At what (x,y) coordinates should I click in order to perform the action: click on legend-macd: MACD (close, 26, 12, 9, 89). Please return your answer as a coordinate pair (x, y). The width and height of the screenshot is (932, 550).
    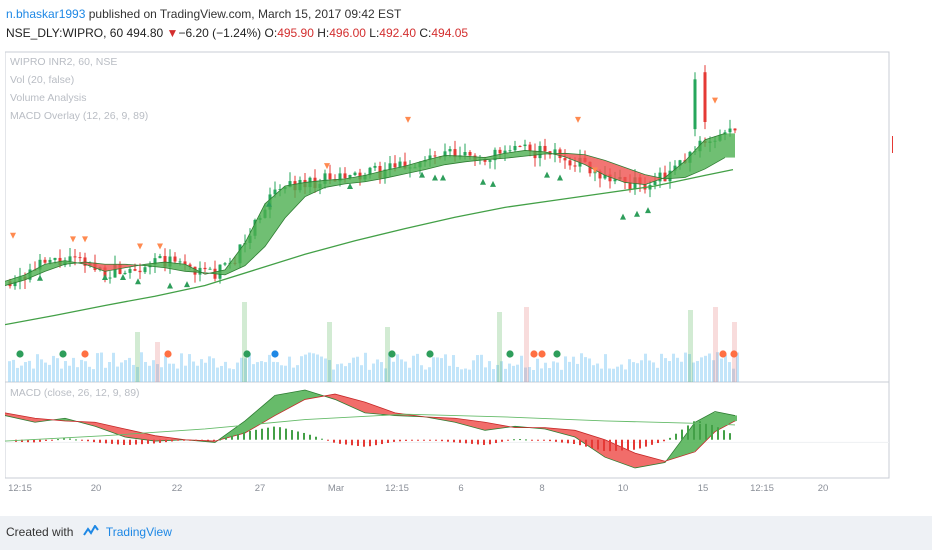
    Looking at the image, I should click on (75, 393).